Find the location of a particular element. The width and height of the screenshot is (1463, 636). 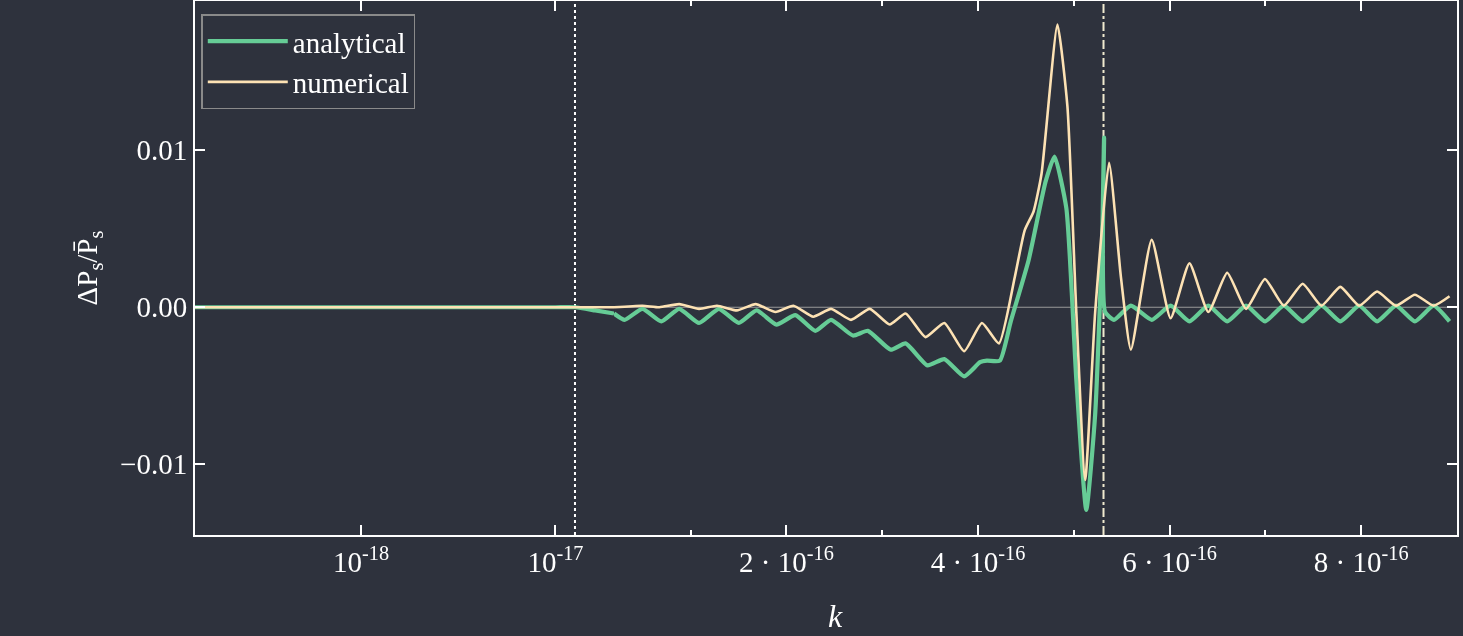

y-tick-label: 0.00 is located at coordinates (162, 307).